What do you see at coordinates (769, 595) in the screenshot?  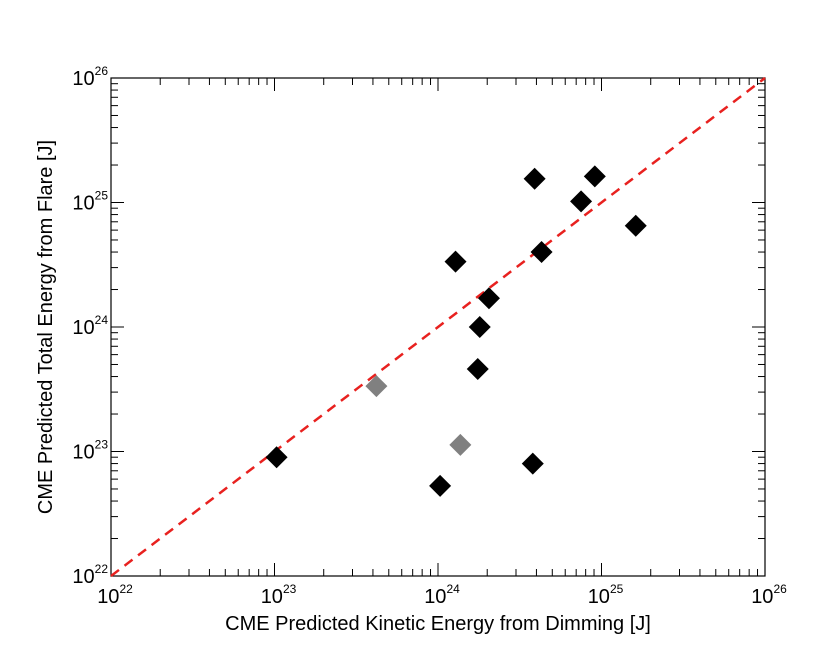 I see `x-tick-label: 1026` at bounding box center [769, 595].